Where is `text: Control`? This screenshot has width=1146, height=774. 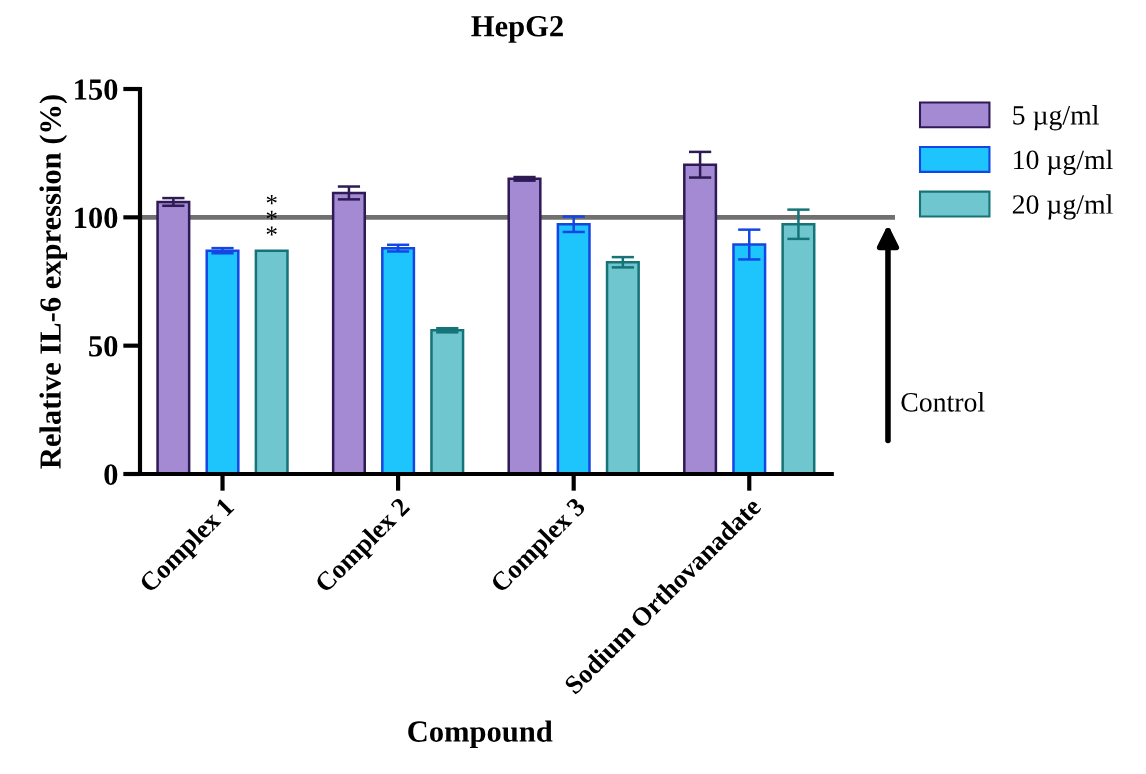 text: Control is located at coordinates (943, 402).